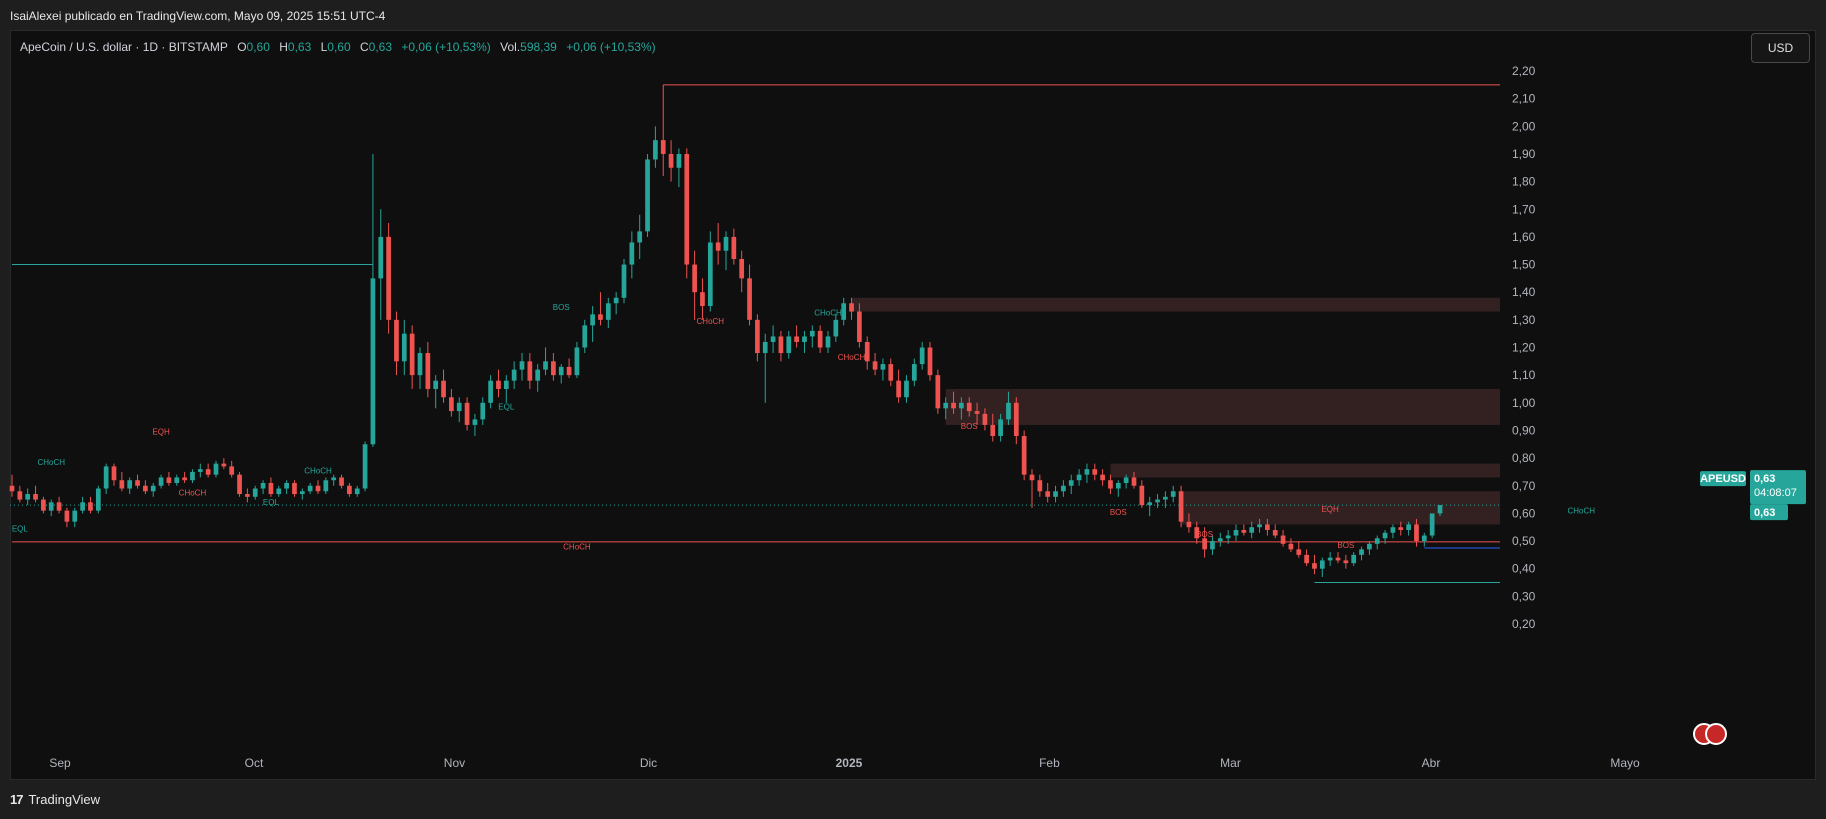 This screenshot has height=819, width=1826. Describe the element at coordinates (446, 47) in the screenshot. I see `legend-change: +0,06 (+10,53%)` at that location.